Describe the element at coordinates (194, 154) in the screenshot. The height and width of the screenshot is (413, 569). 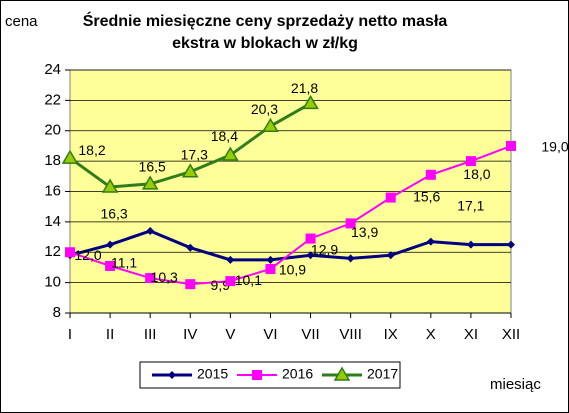
I see `data-label: 17,3` at that location.